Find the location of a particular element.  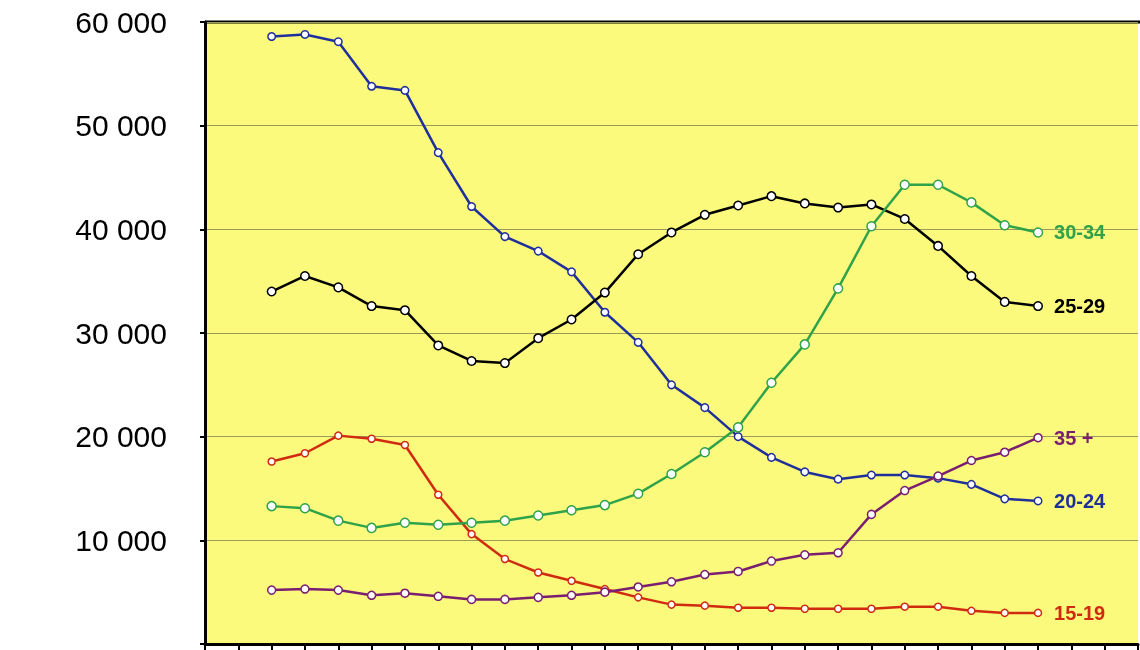

y-tick-label: 40 000 is located at coordinates (121, 229).